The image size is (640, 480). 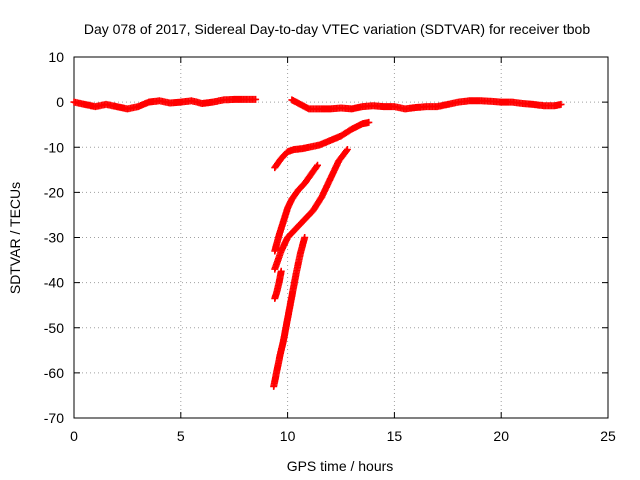 What do you see at coordinates (54, 283) in the screenshot?
I see `y-tick-label: -40` at bounding box center [54, 283].